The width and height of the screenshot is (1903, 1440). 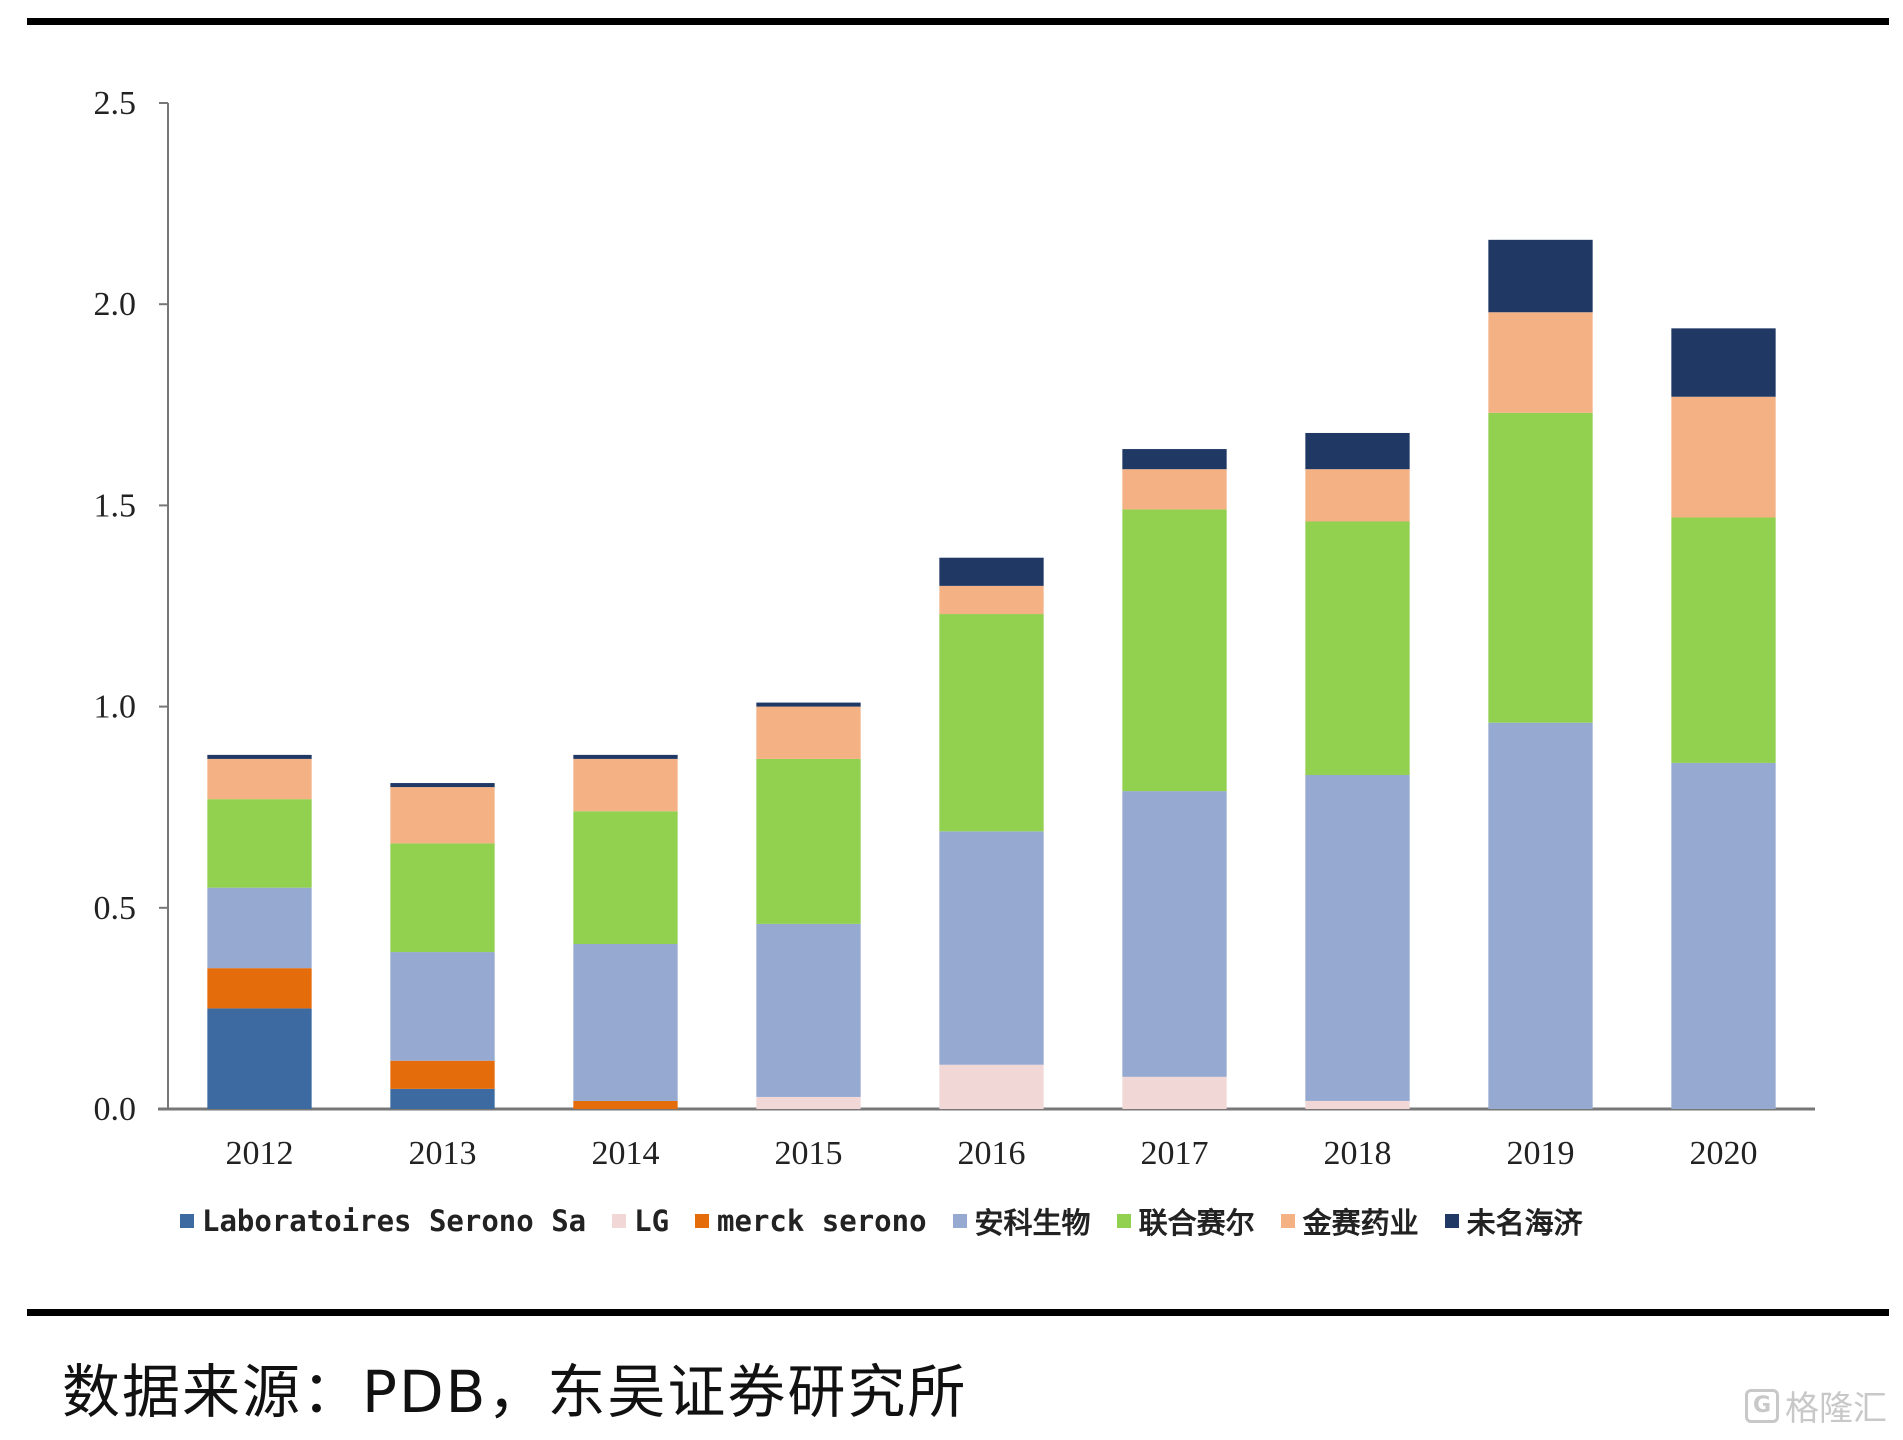 I want to click on x-tick-label: 2016, so click(x=992, y=1153).